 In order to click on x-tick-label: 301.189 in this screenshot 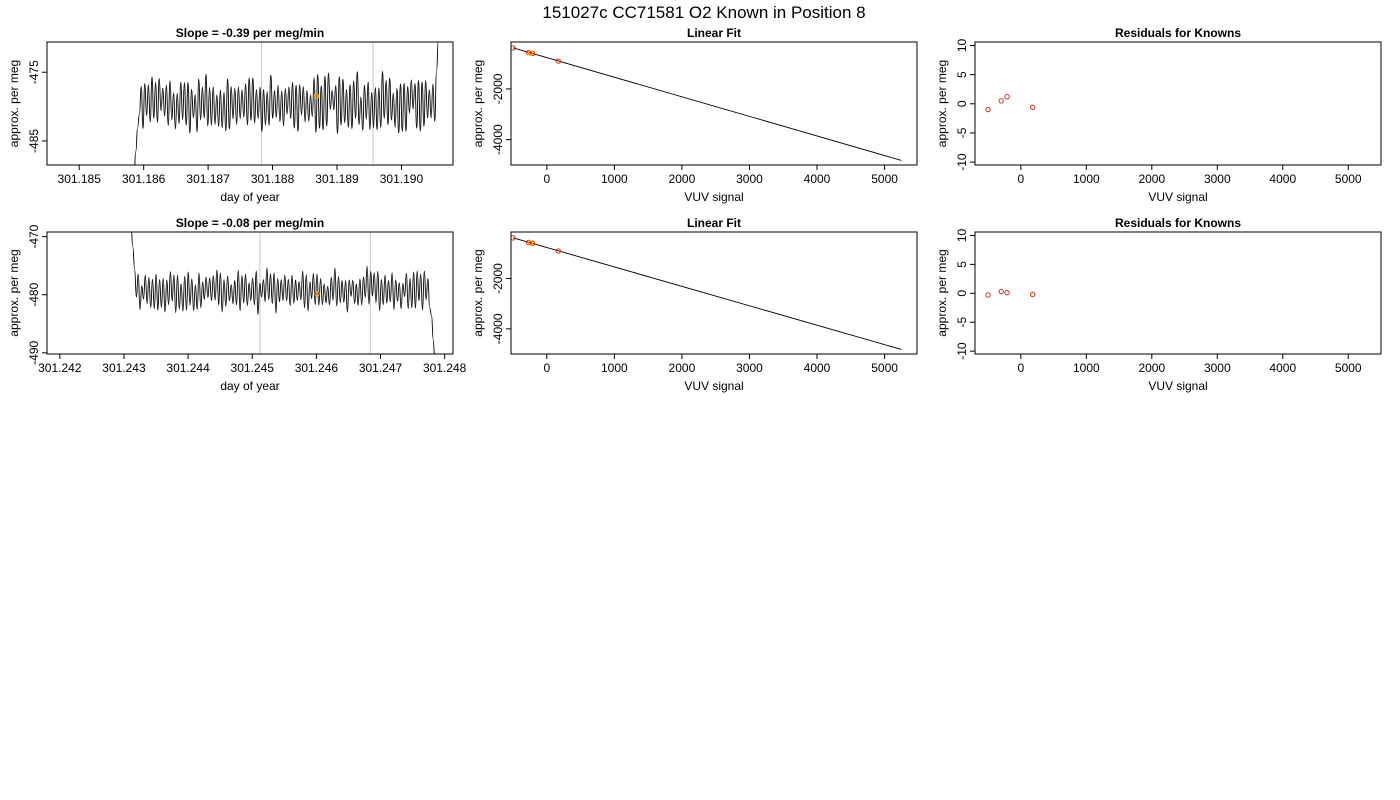, I will do `click(337, 179)`.